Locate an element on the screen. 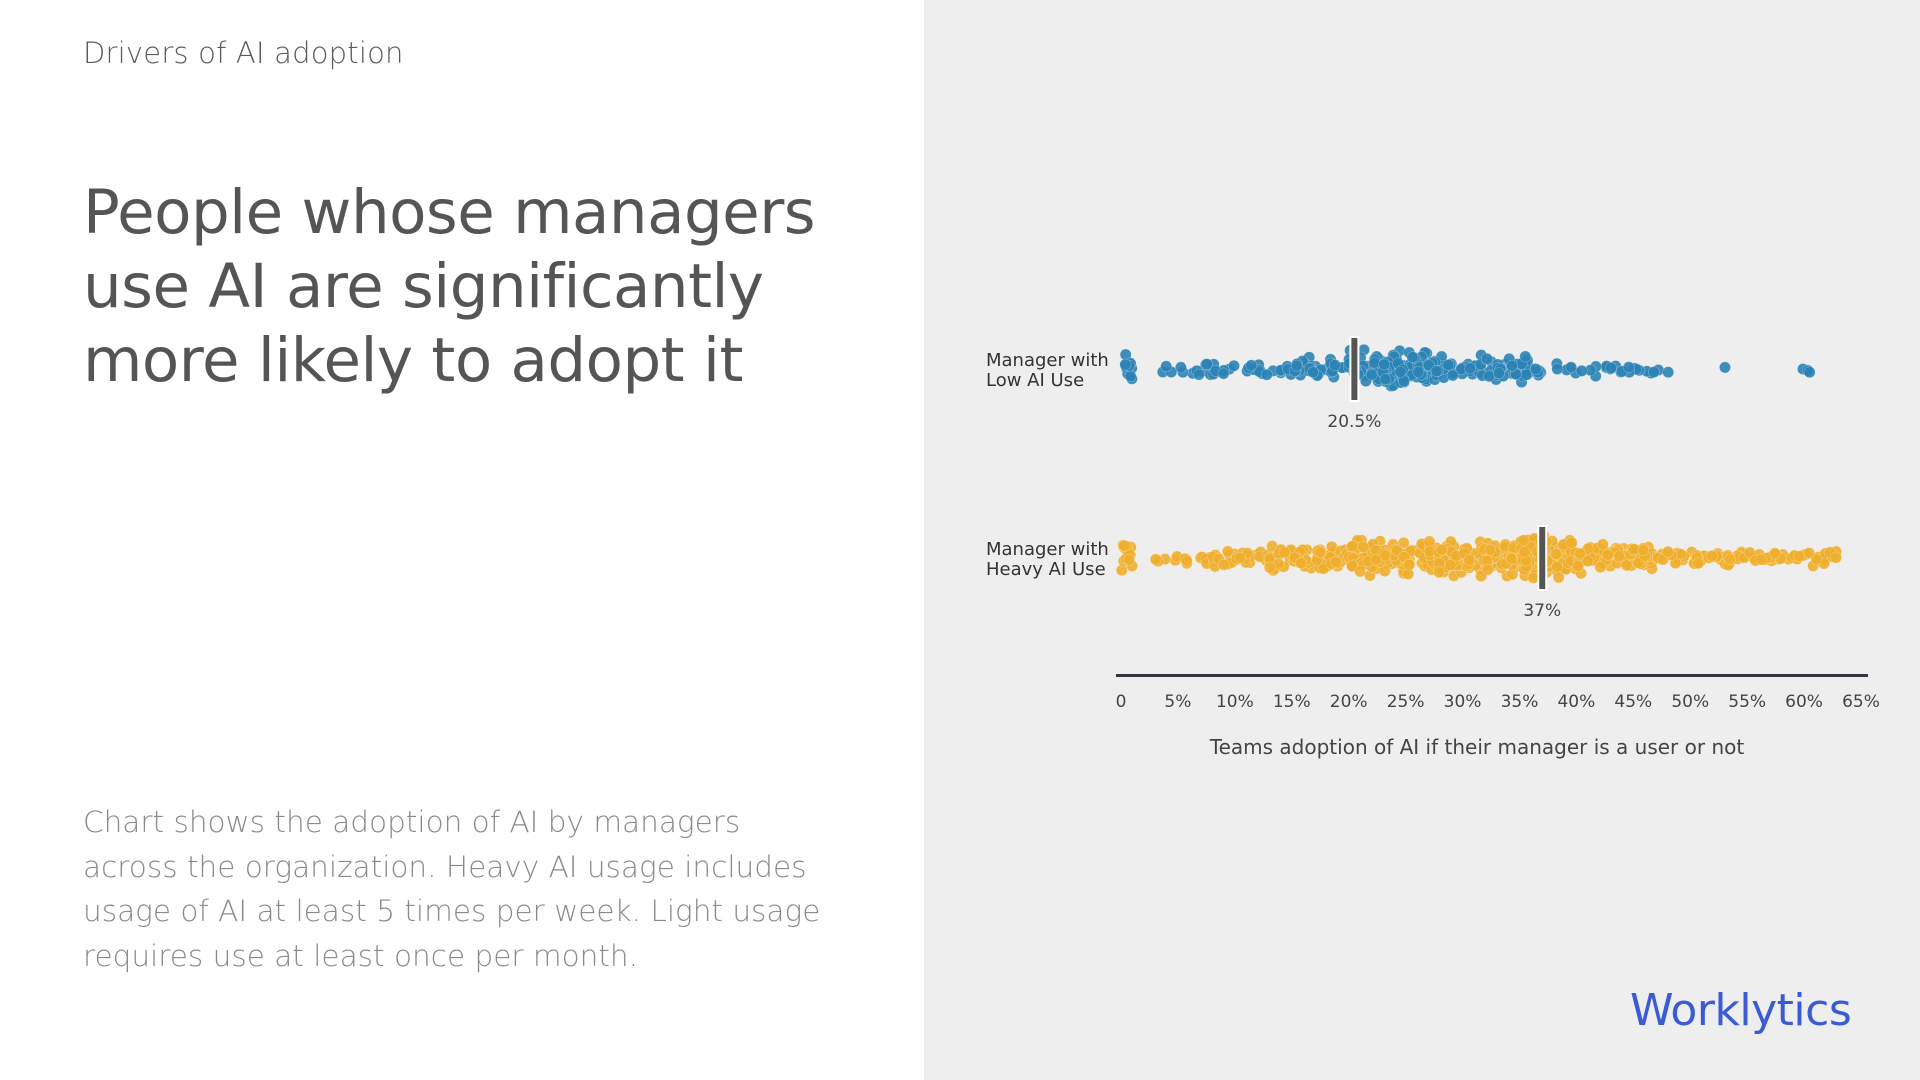  chart-points is located at coordinates (1478, 463).